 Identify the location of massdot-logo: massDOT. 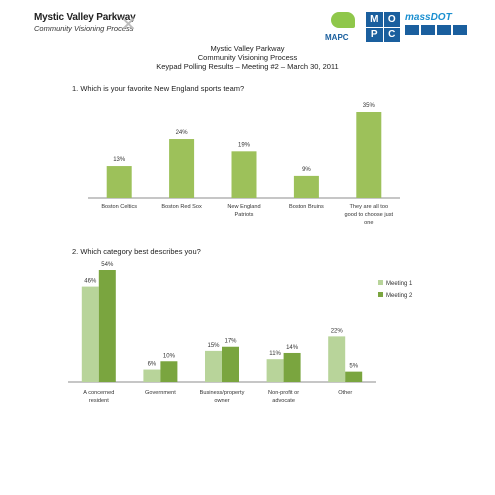
(436, 27).